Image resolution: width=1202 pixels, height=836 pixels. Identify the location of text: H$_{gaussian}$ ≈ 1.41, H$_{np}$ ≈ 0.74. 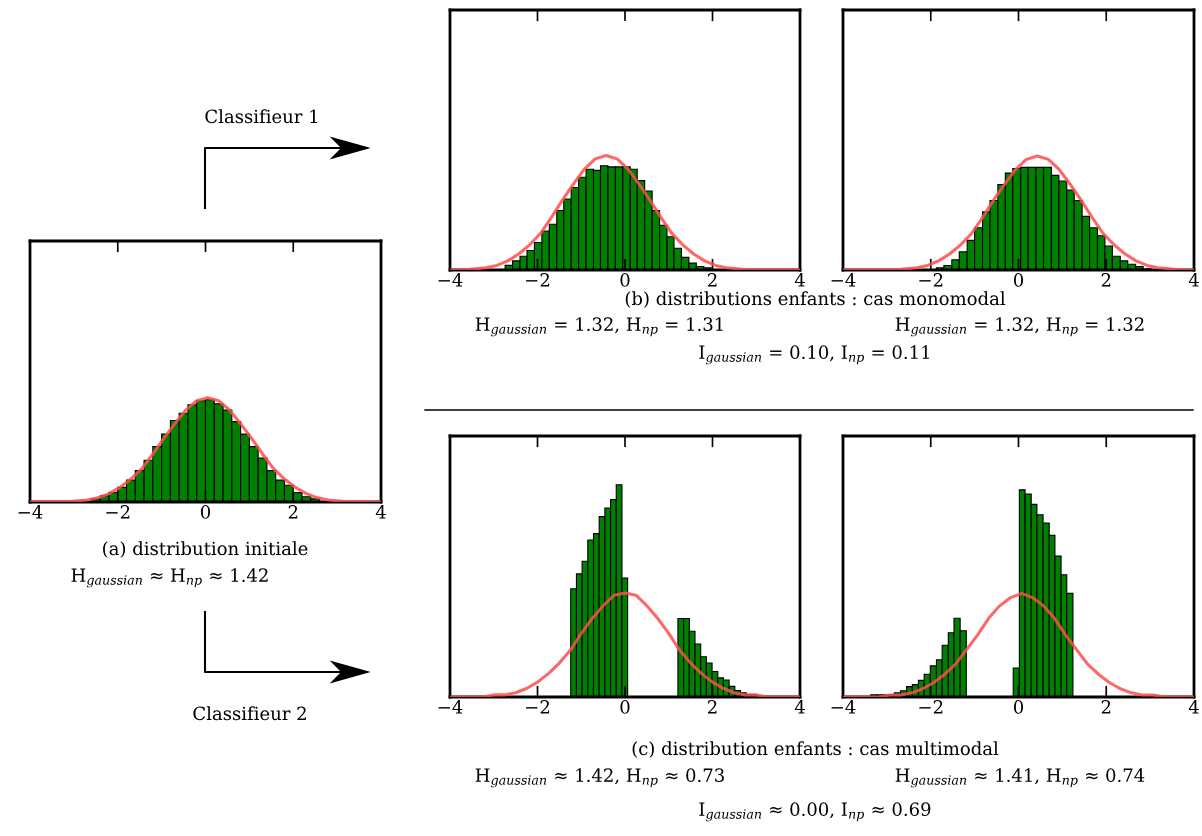
(1020, 778).